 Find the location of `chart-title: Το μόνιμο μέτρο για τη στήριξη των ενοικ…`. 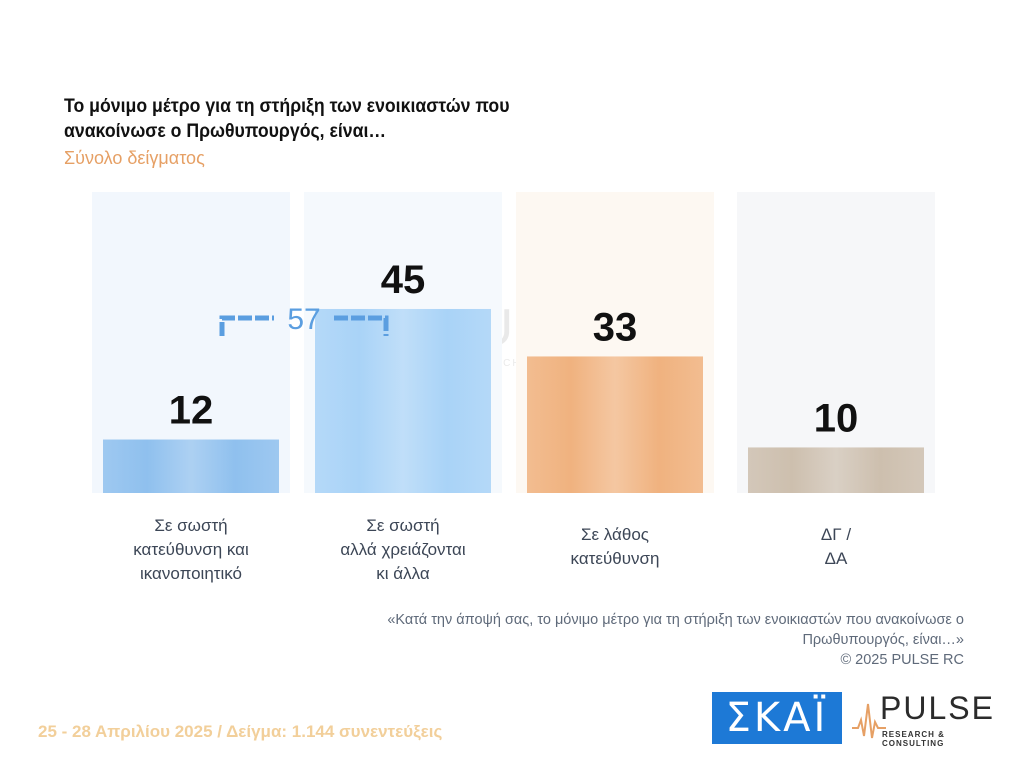

chart-title: Το μόνιμο μέτρο για τη στήριξη των ενοικ… is located at coordinates (287, 119).